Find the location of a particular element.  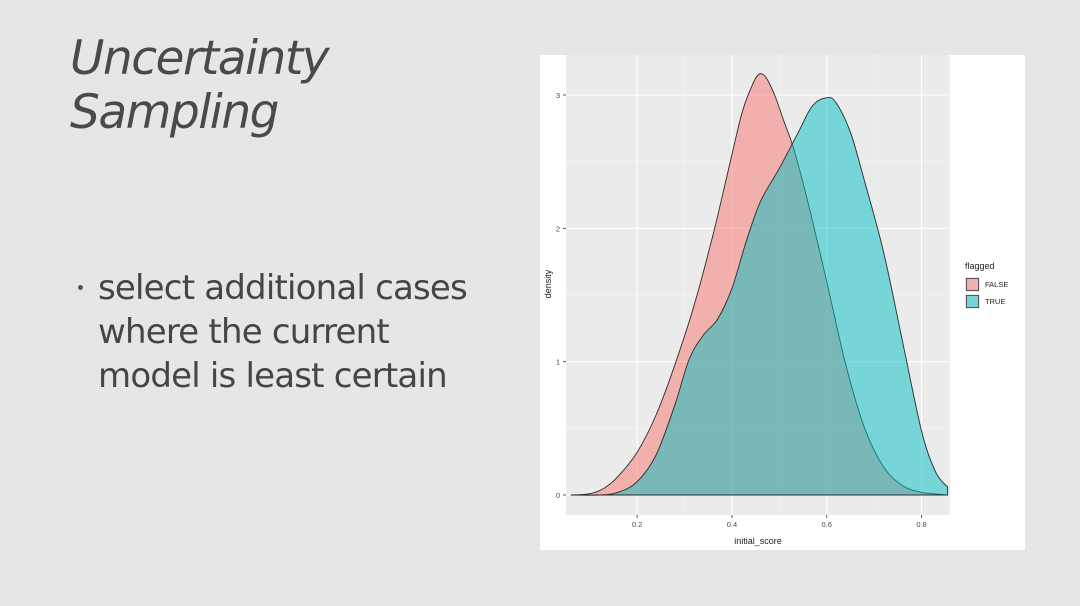

y-tick-label: 0 is located at coordinates (558, 495).